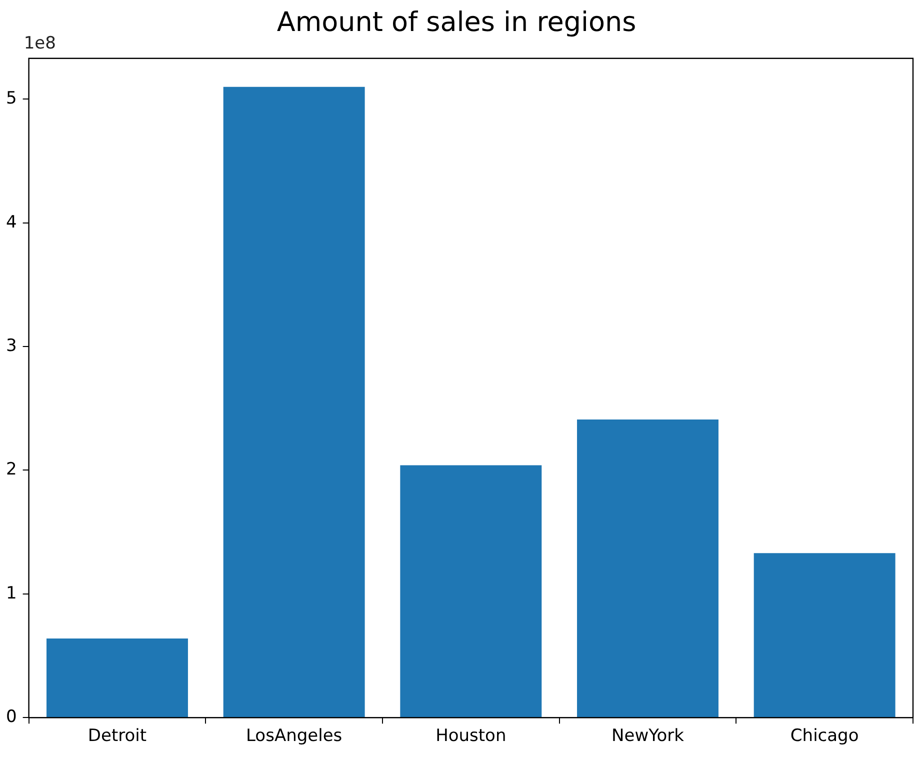 The image size is (915, 760). I want to click on y-tick-label: 4, so click(11, 222).